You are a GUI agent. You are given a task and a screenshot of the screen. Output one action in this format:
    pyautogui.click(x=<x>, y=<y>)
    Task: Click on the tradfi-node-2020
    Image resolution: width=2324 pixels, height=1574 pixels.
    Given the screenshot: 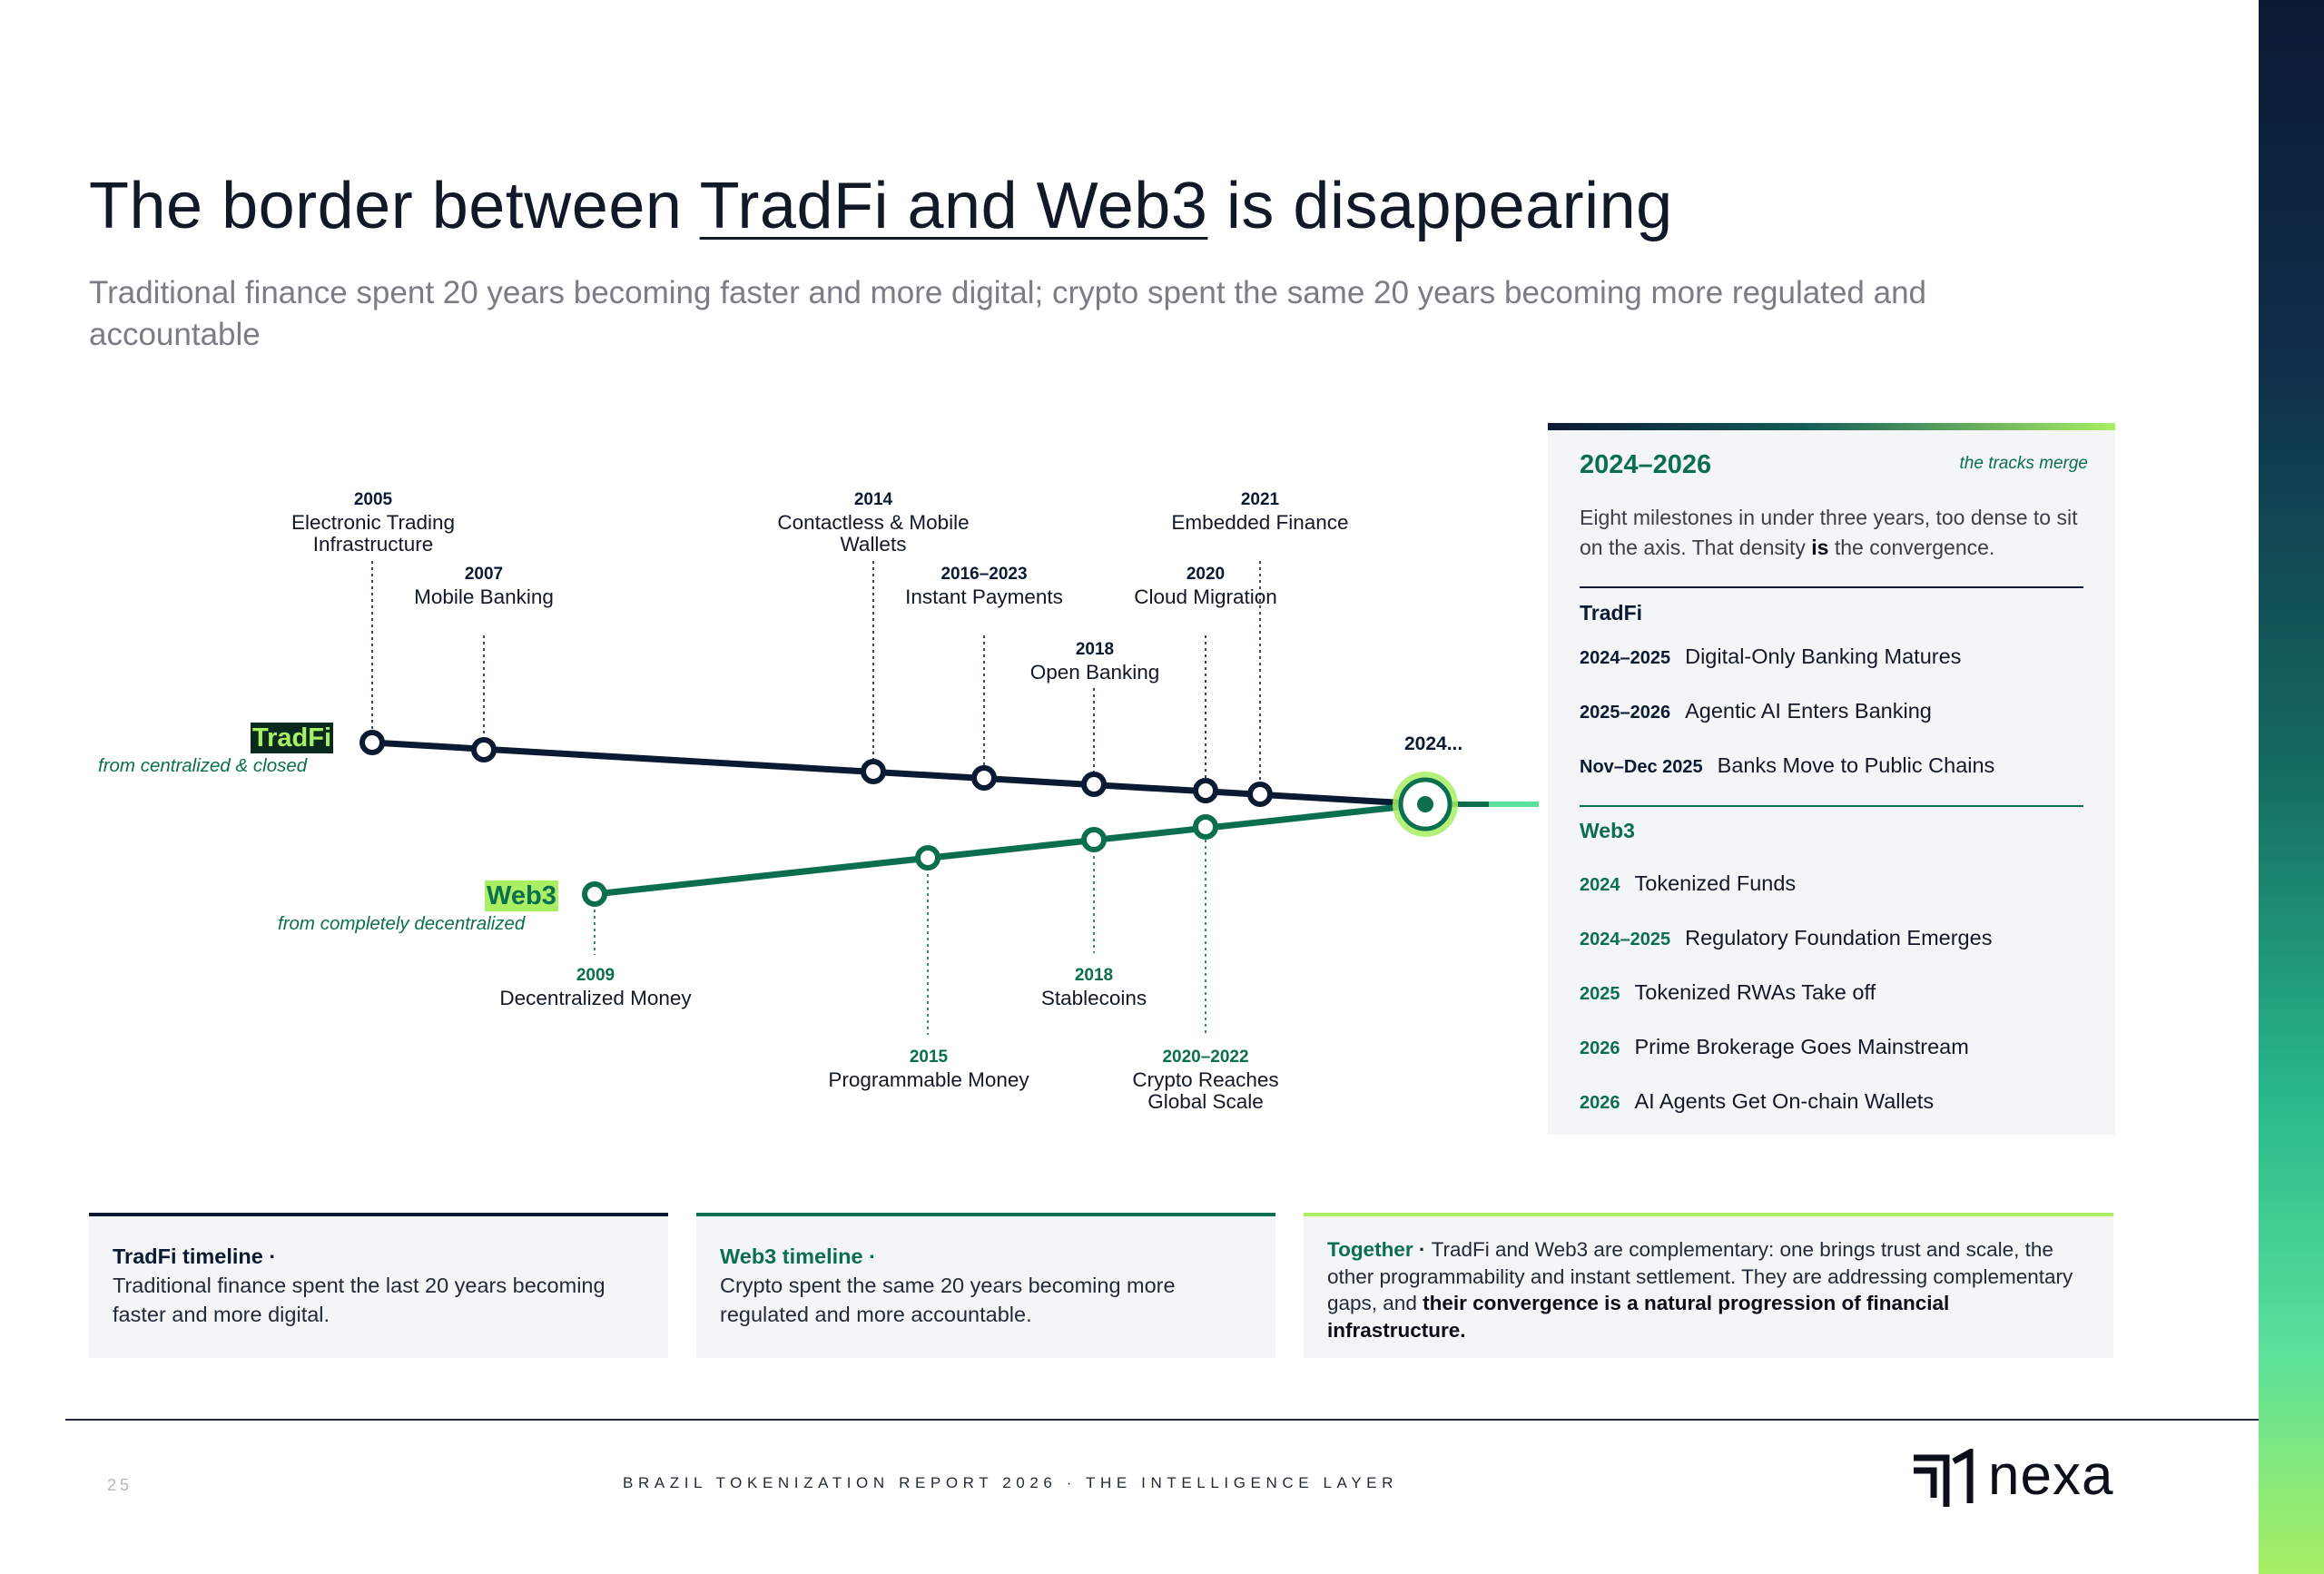 What is the action you would take?
    pyautogui.click(x=1205, y=790)
    